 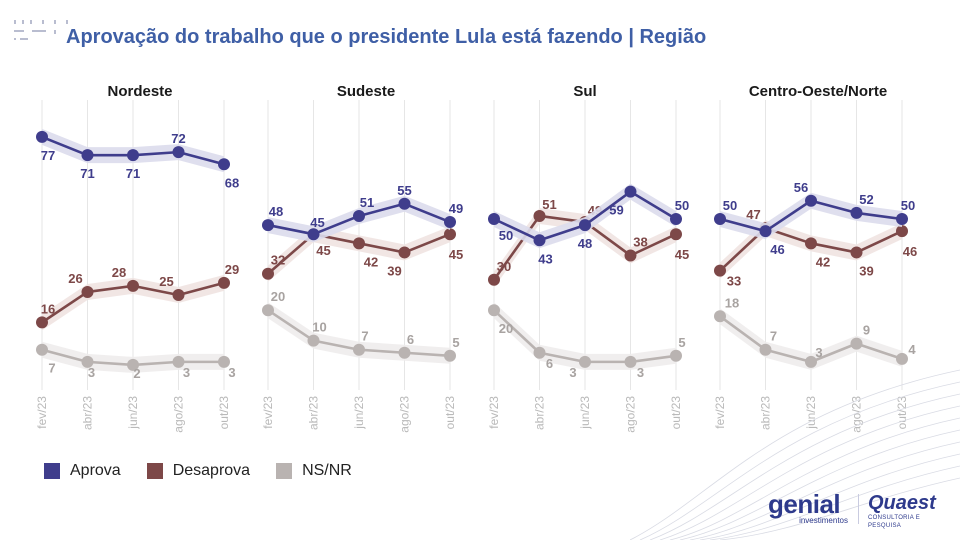 What do you see at coordinates (319, 327) in the screenshot?
I see `data-label: 10` at bounding box center [319, 327].